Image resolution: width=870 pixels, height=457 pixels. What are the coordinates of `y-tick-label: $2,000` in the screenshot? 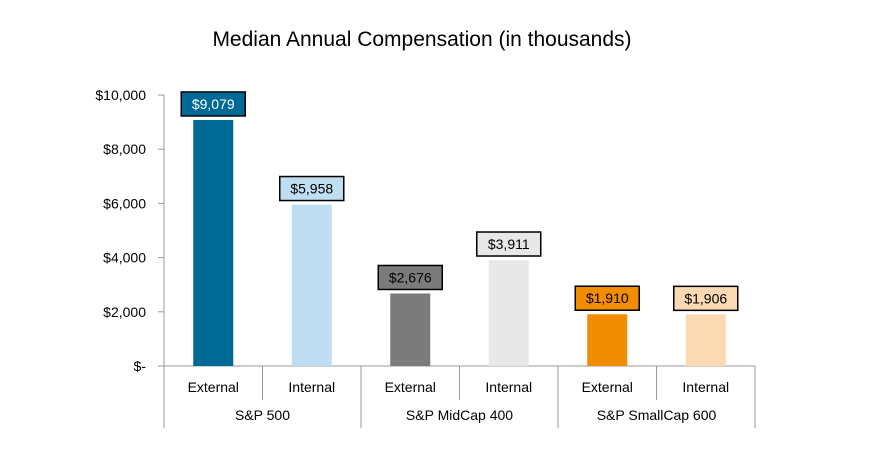 It's located at (124, 312).